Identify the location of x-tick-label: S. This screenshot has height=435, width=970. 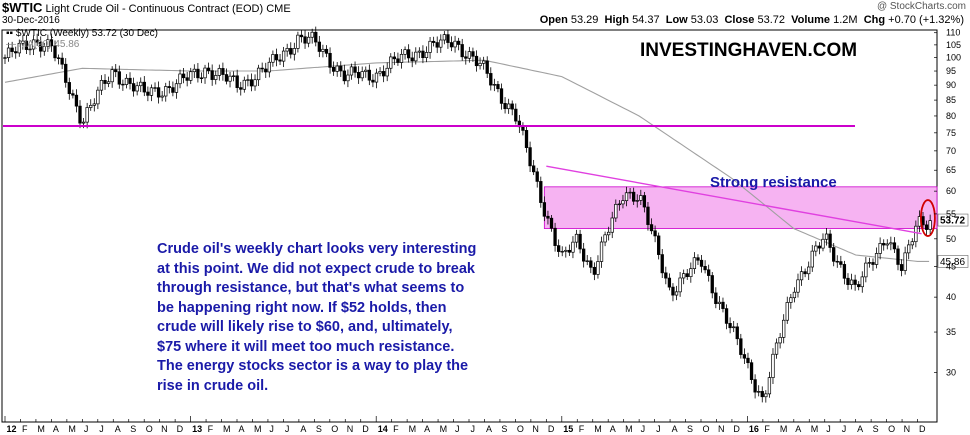
(876, 429).